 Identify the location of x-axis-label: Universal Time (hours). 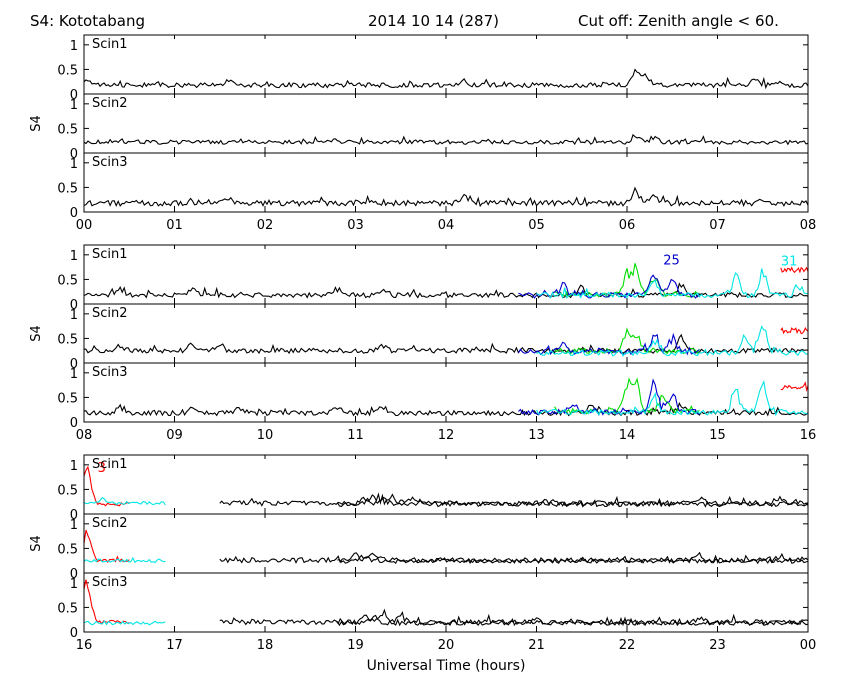
(446, 666).